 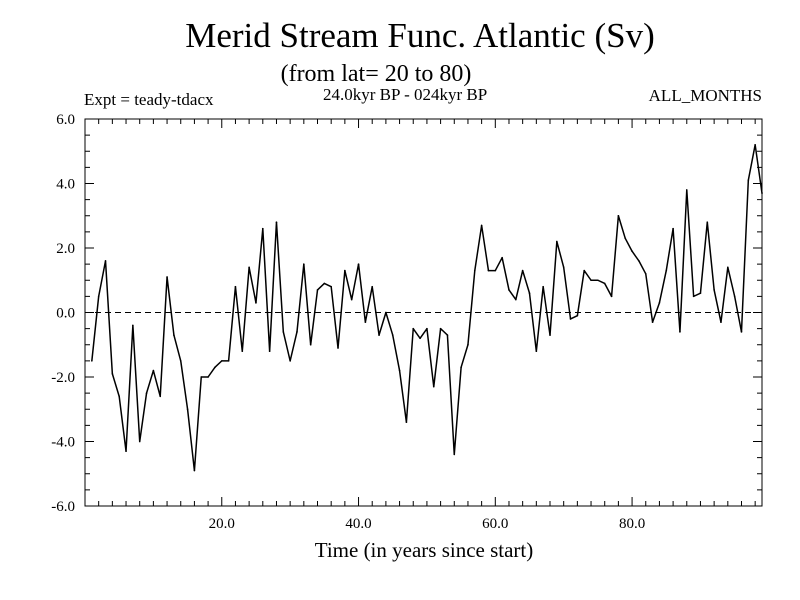 What do you see at coordinates (705, 95) in the screenshot?
I see `months-label: ALL_MONTHS` at bounding box center [705, 95].